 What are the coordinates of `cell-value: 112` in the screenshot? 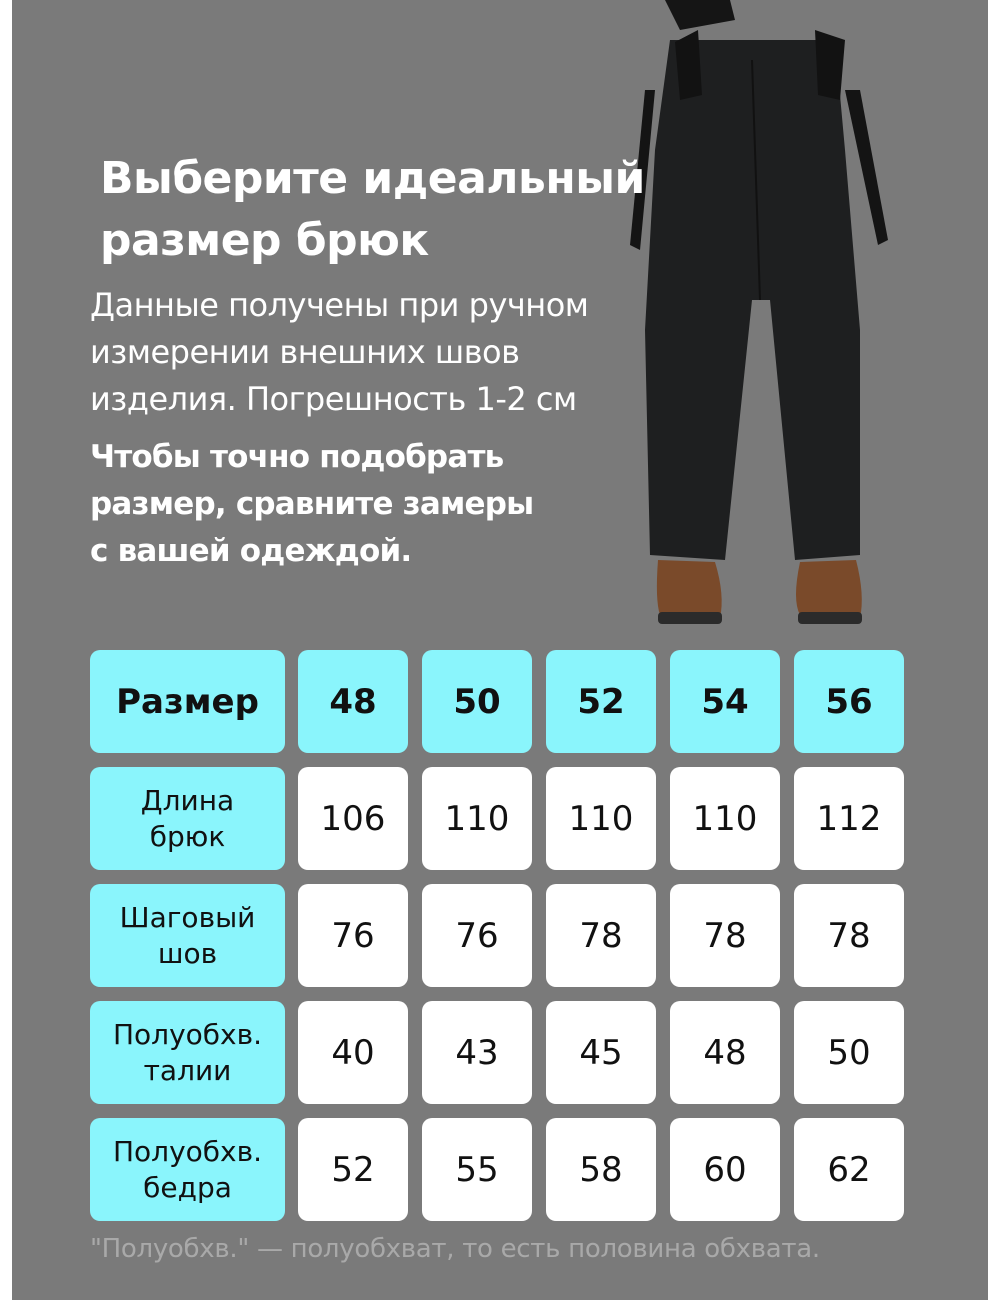 It's located at (849, 818).